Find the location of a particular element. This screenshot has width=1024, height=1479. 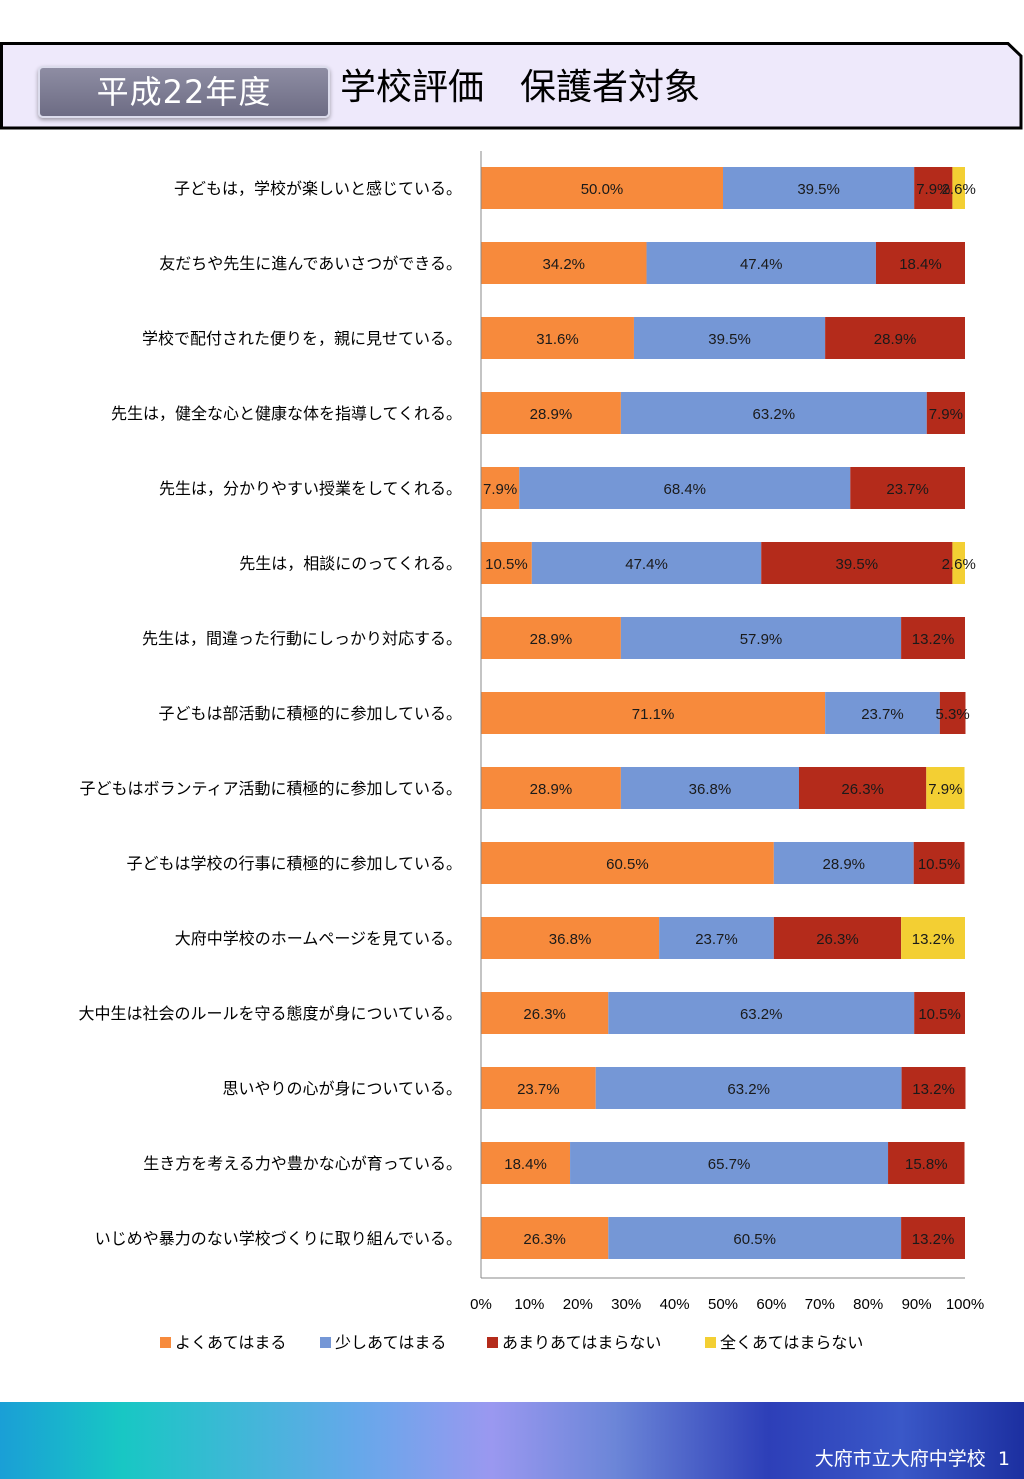

data-label: 31.6% is located at coordinates (557, 339).